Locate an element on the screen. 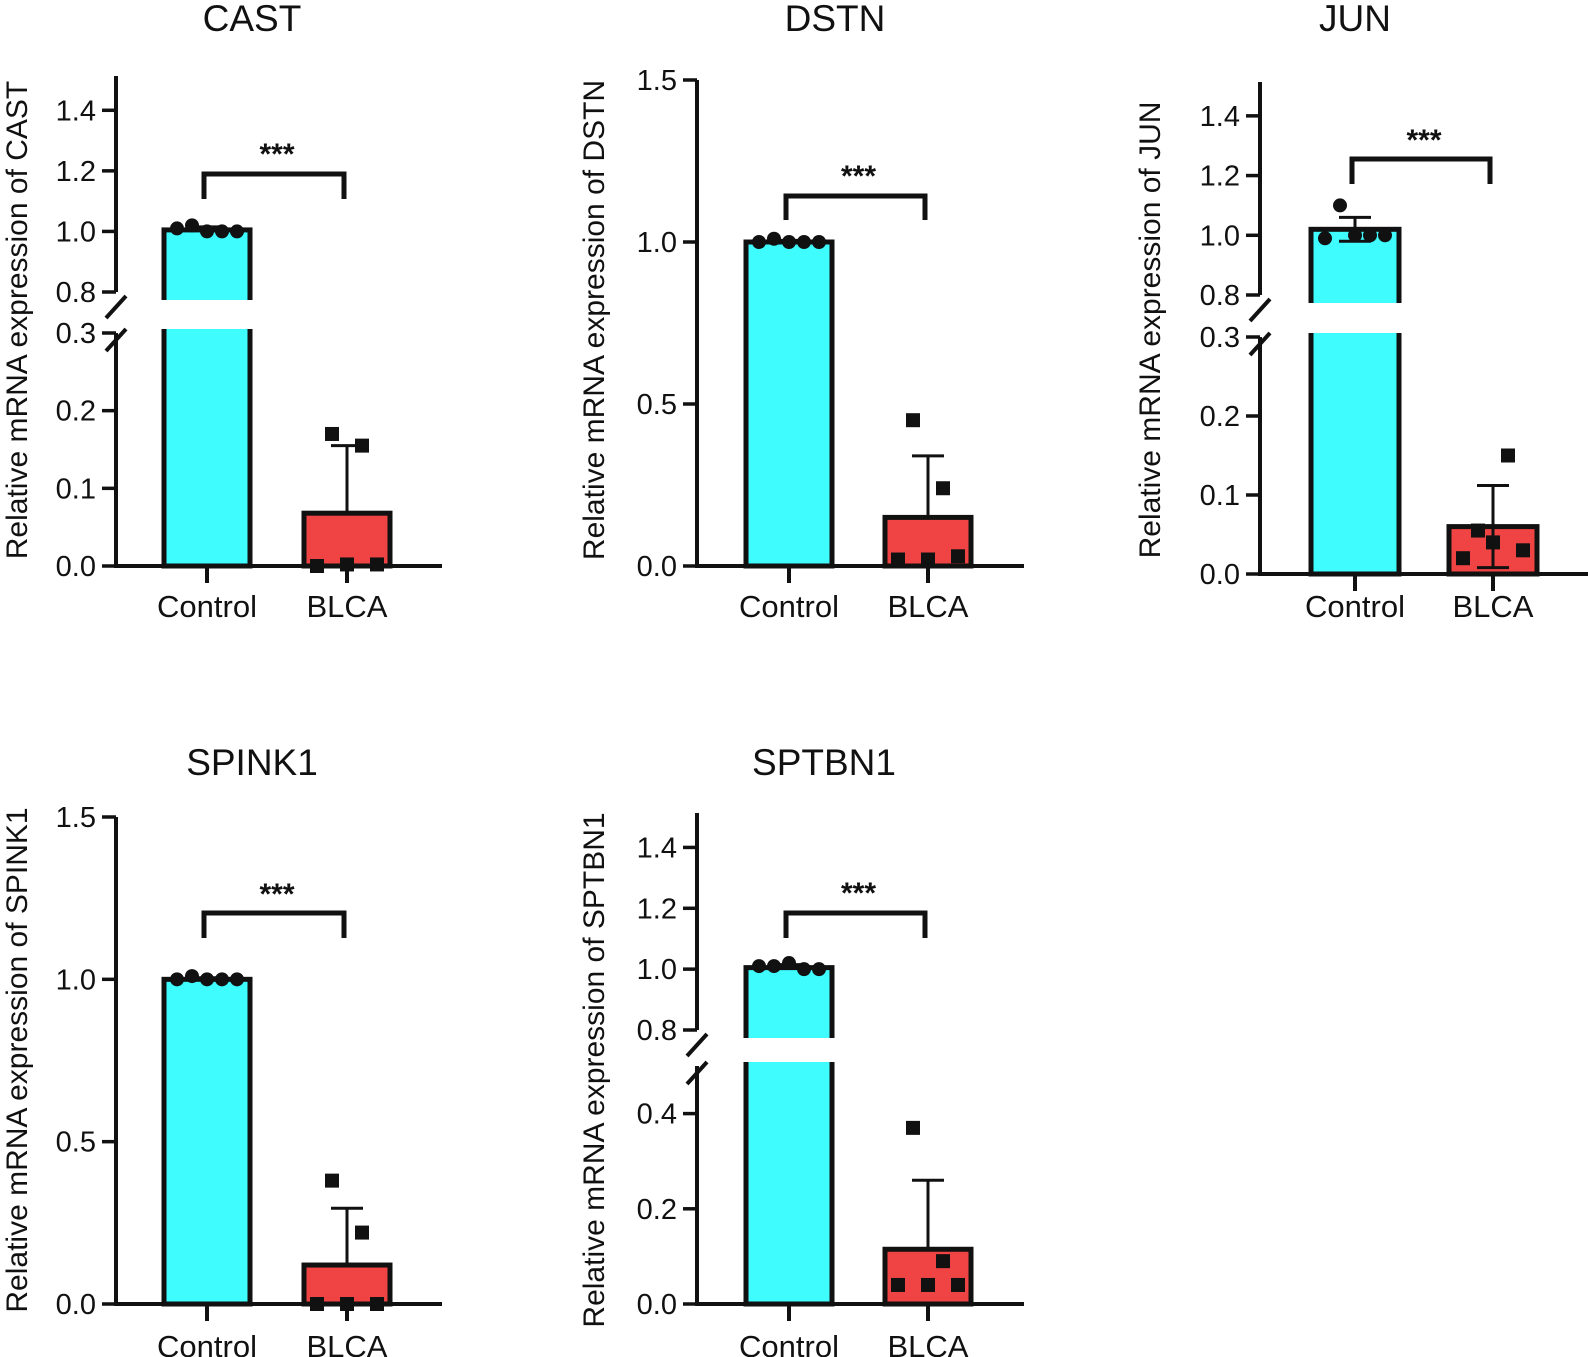 This screenshot has height=1357, width=1588. y-tick-label: 1.5 is located at coordinates (657, 81).